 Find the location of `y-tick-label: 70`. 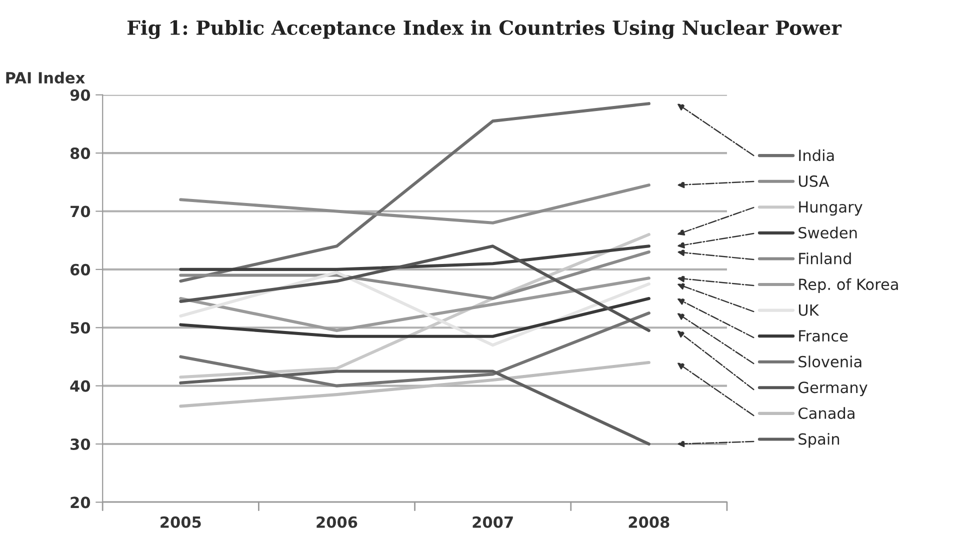

y-tick-label: 70 is located at coordinates (80, 212).